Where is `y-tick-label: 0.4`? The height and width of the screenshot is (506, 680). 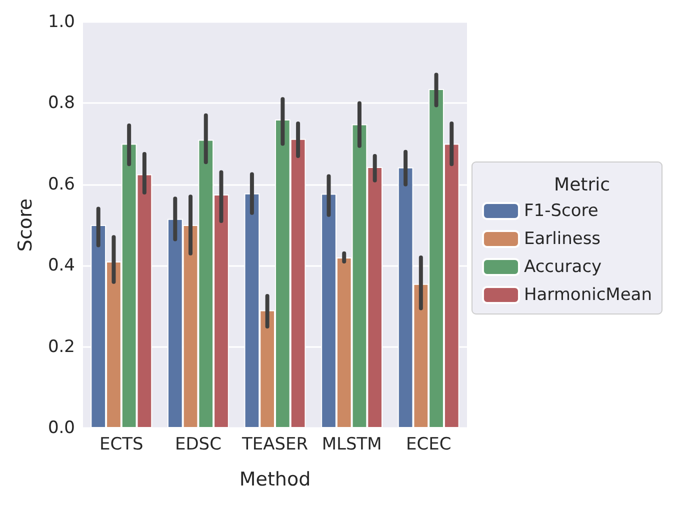
y-tick-label: 0.4 is located at coordinates (61, 266).